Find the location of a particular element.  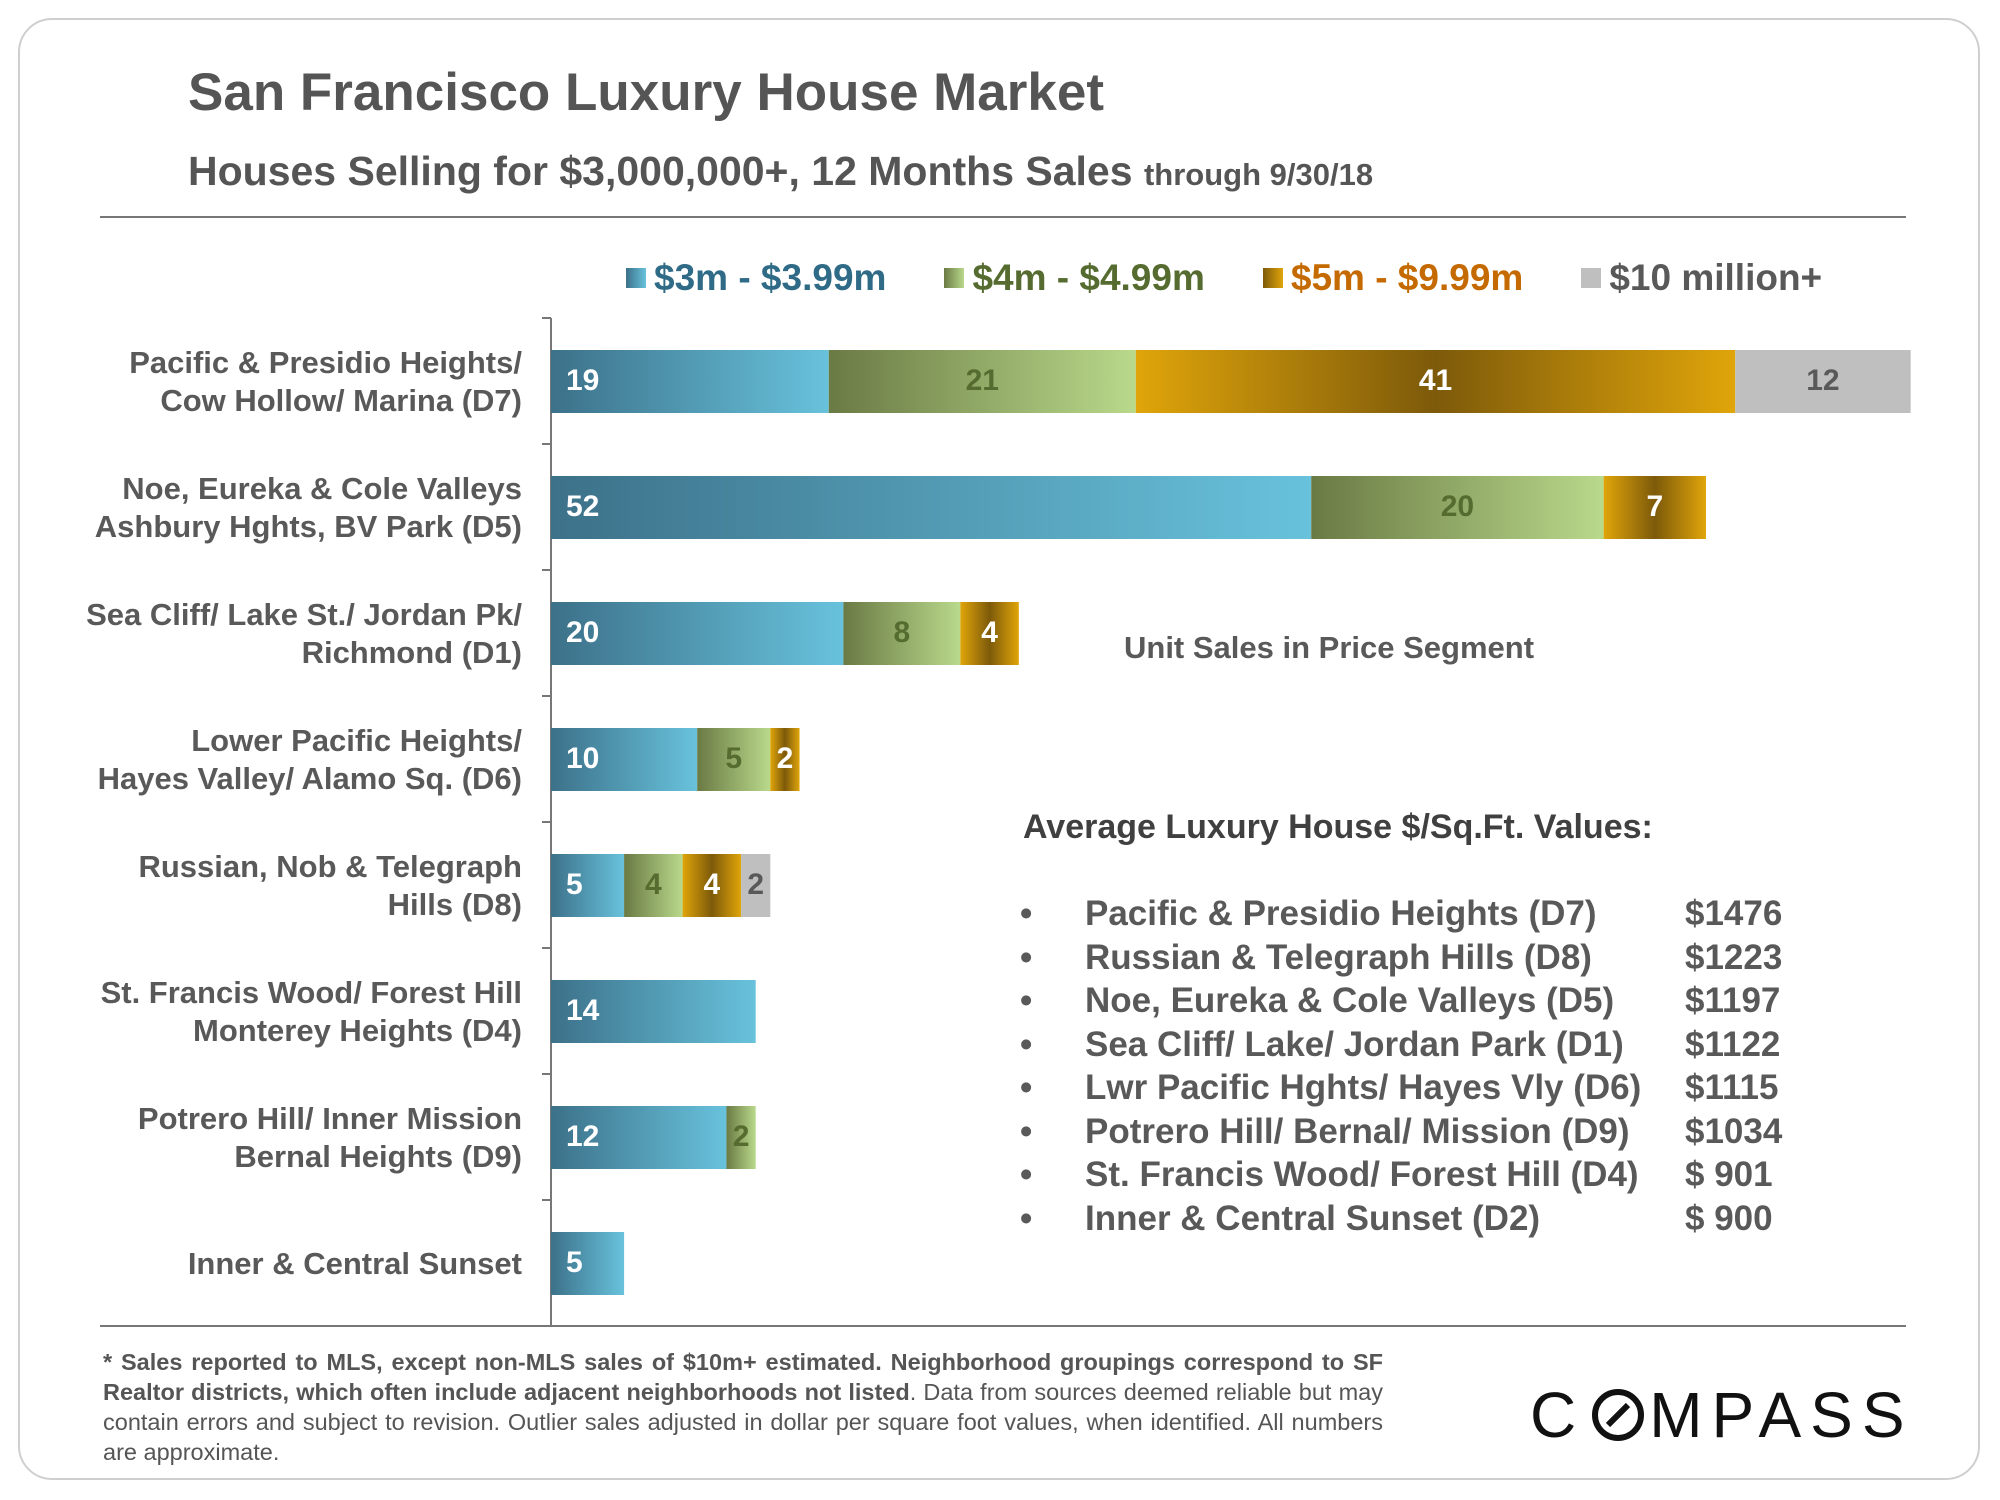

data-label-4m: 2 is located at coordinates (741, 1136).